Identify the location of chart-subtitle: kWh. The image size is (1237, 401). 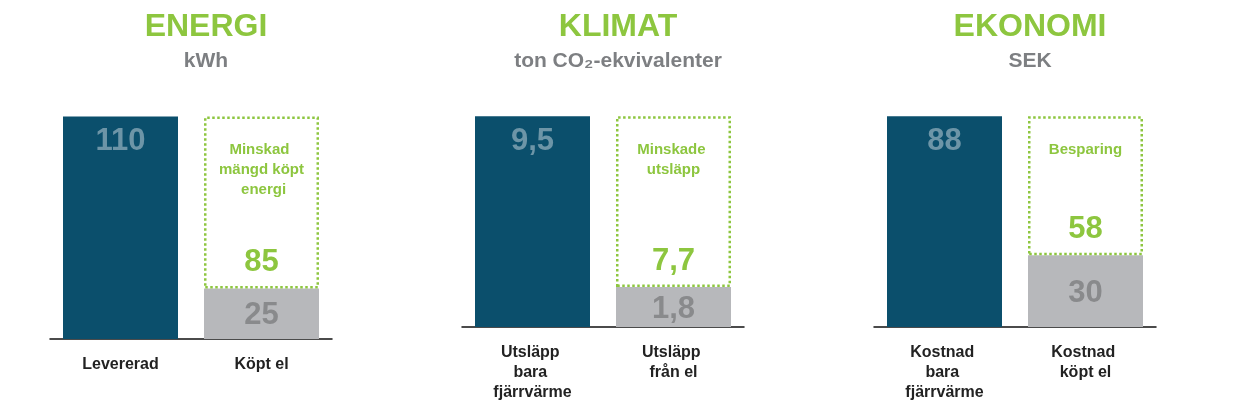
(206, 59).